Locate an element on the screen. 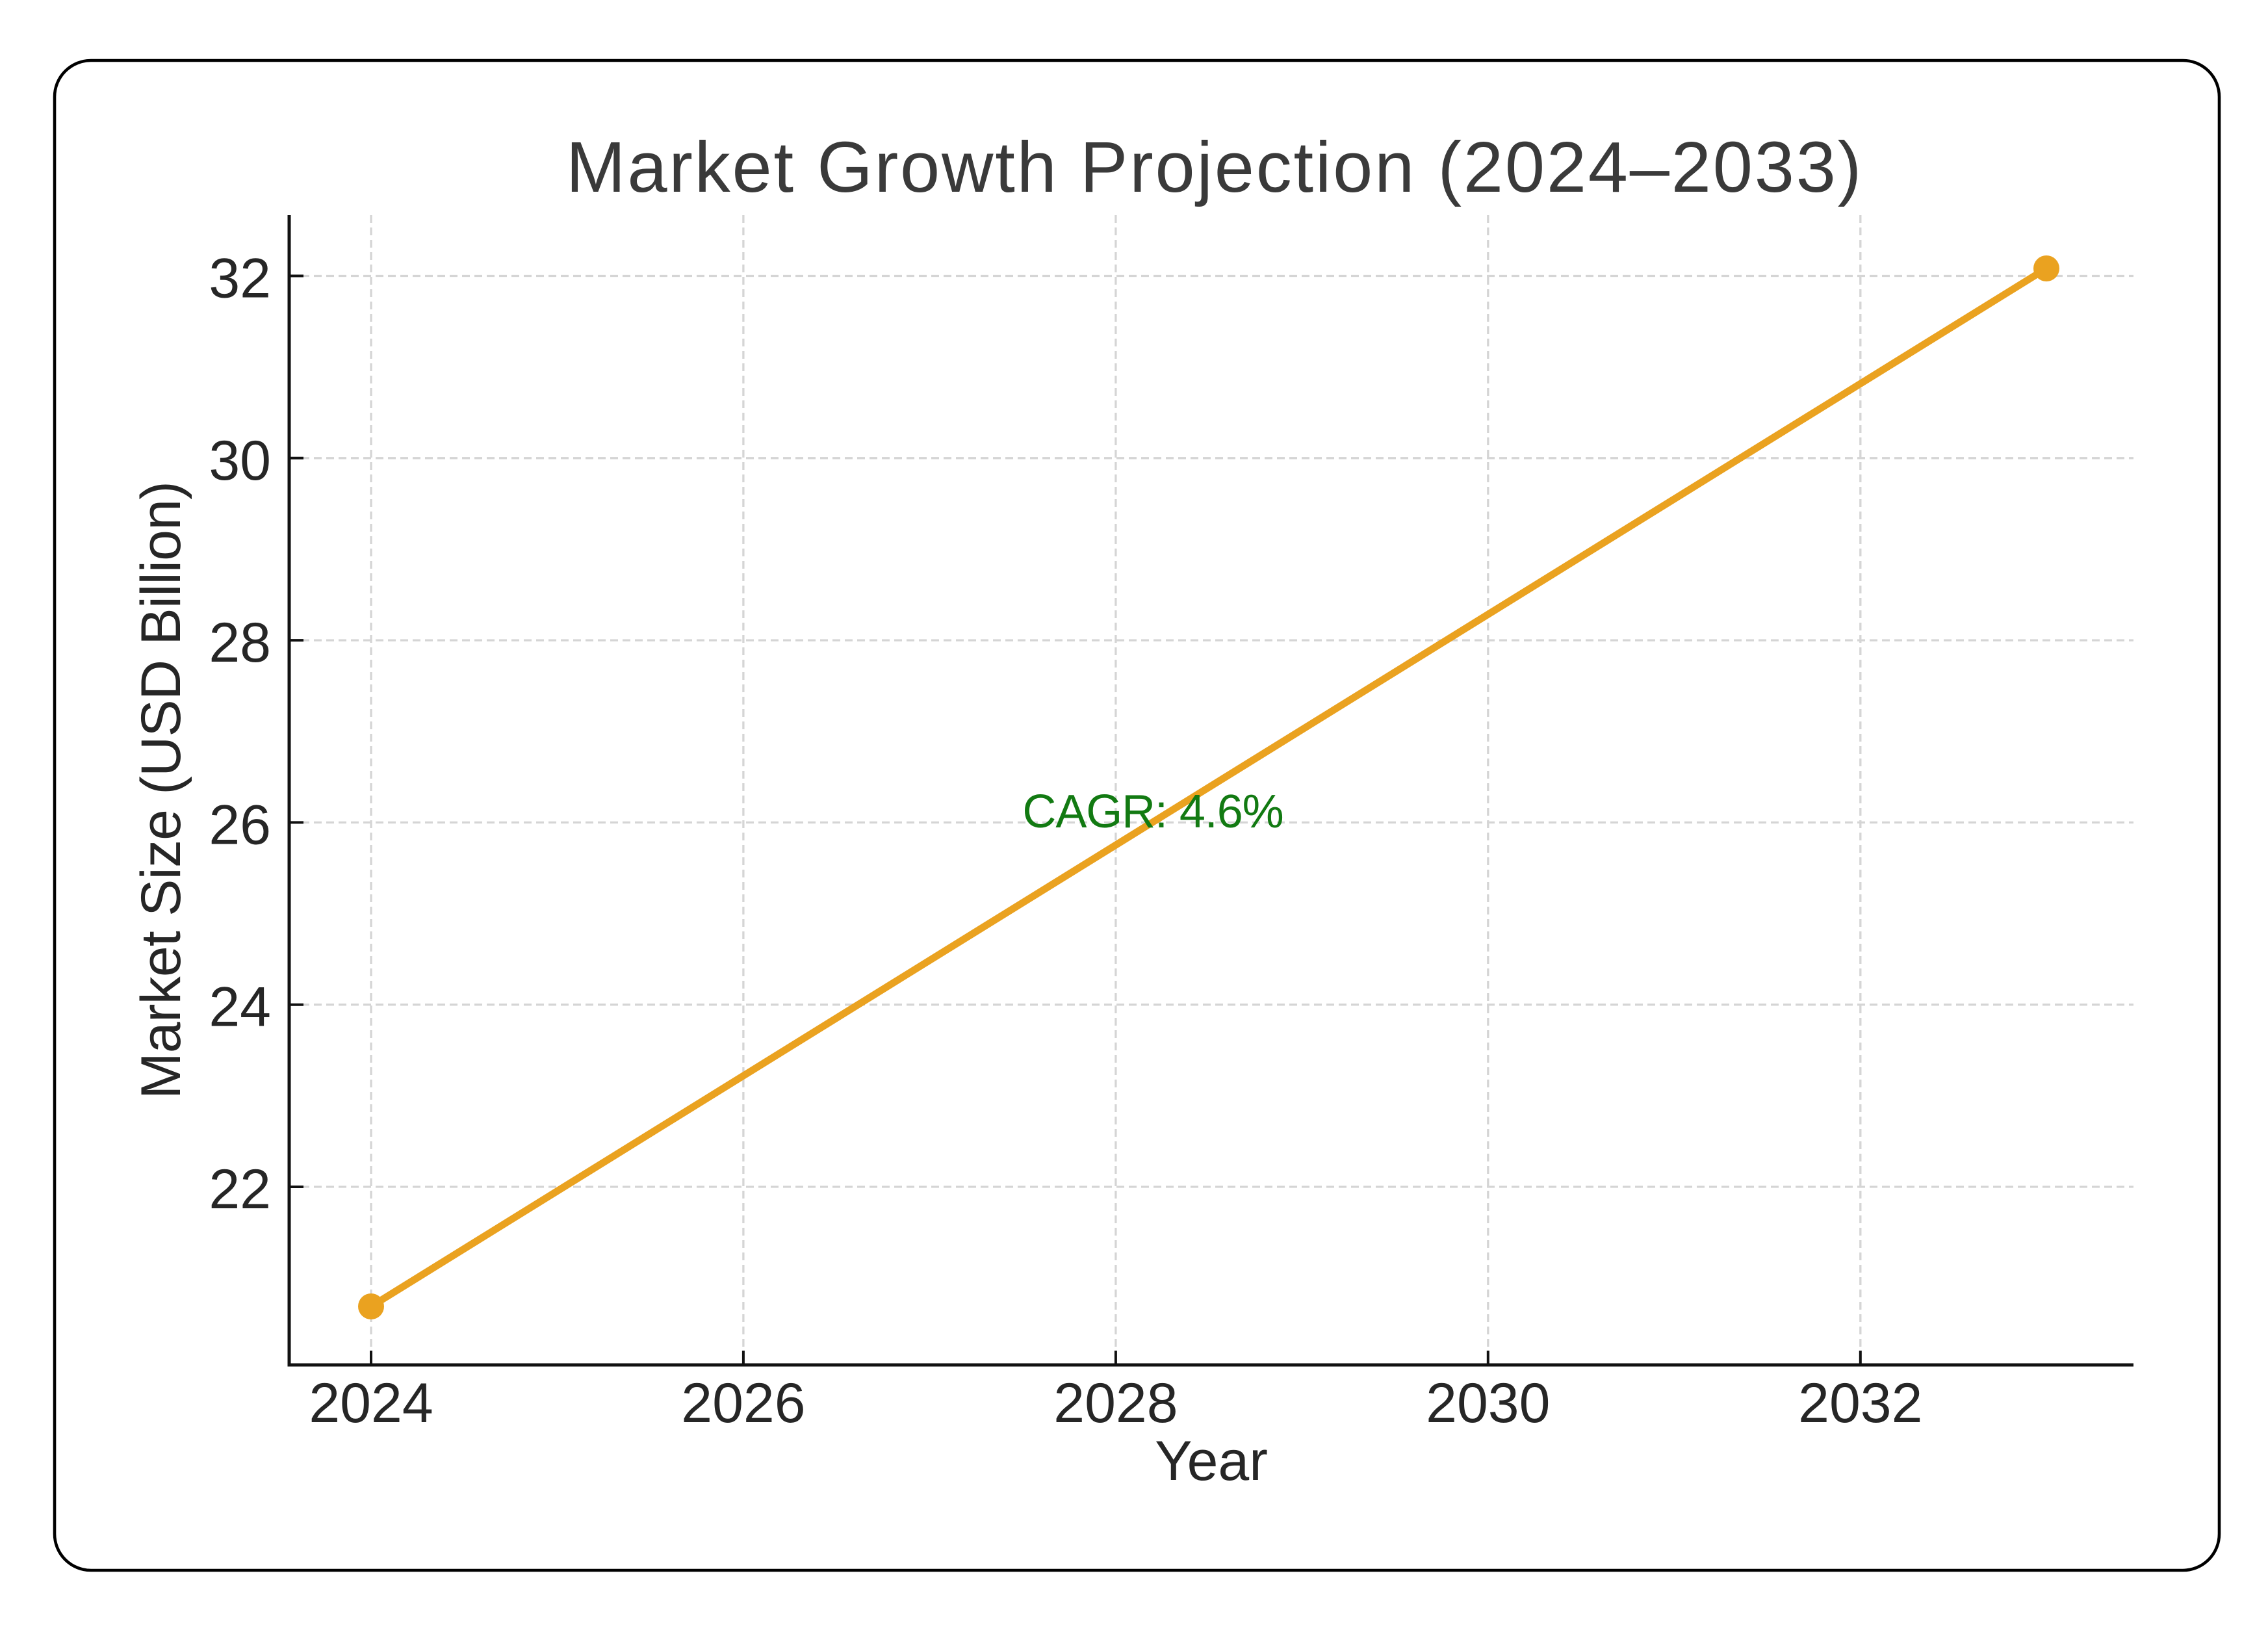 The width and height of the screenshot is (2268, 1647). svg-text: 22 is located at coordinates (240, 1189).